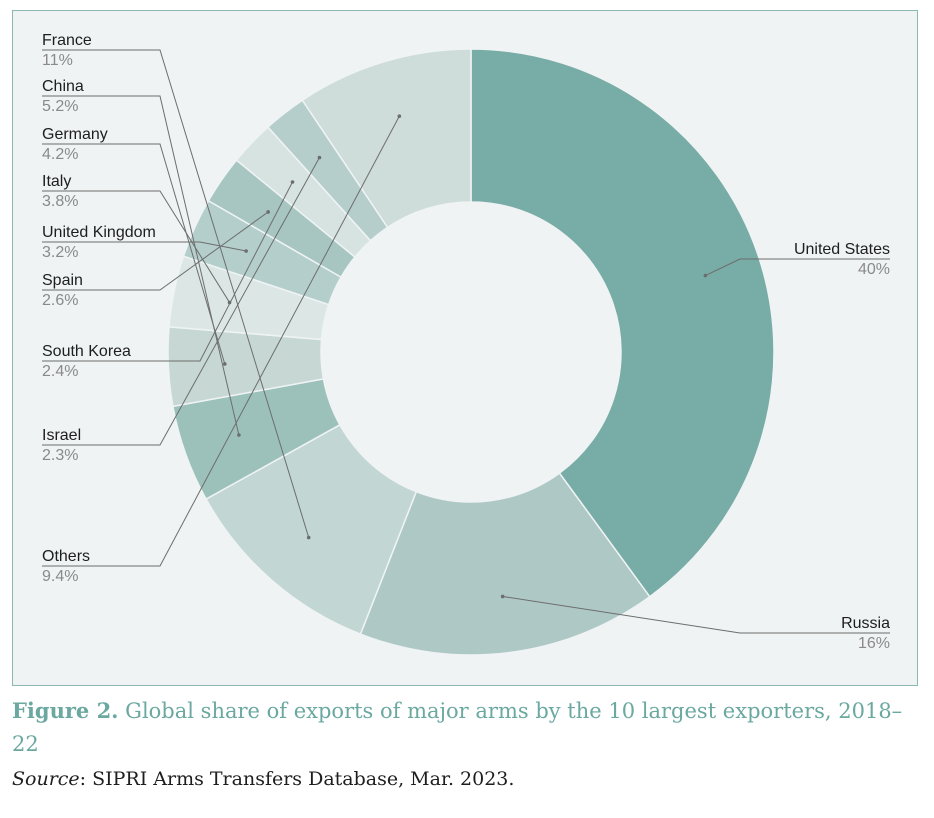 The image size is (934, 818). What do you see at coordinates (57, 60) in the screenshot?
I see `label-value-france: 11%` at bounding box center [57, 60].